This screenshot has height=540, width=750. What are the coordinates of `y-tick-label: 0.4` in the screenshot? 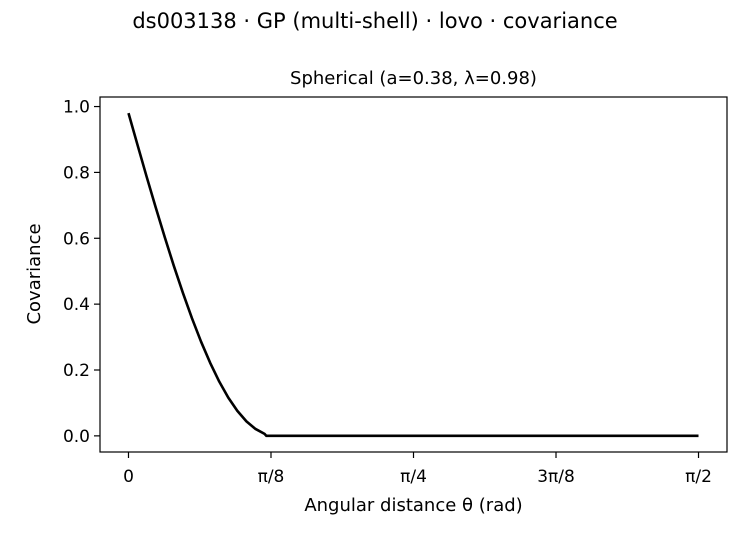 It's located at (76, 305).